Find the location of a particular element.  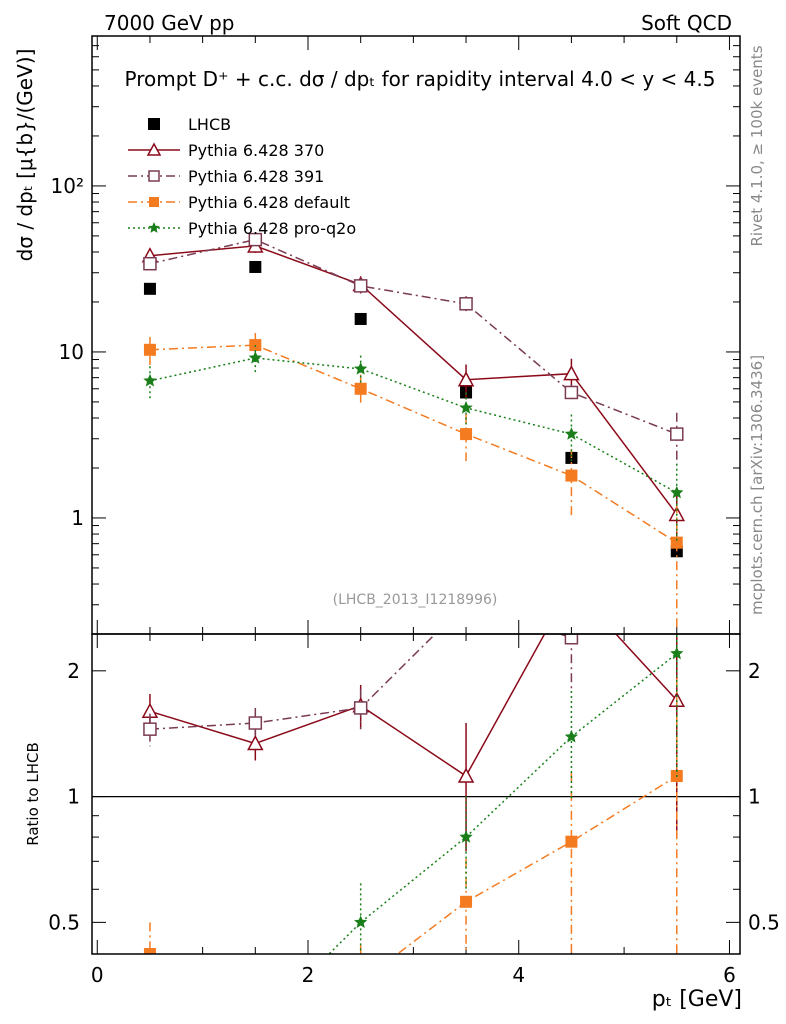

header-left: 7000 GeV pp is located at coordinates (169, 23).